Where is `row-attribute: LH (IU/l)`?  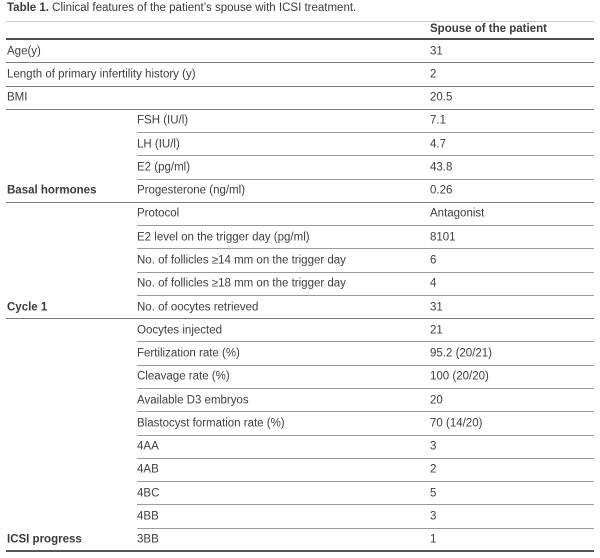
row-attribute: LH (IU/l) is located at coordinates (158, 143).